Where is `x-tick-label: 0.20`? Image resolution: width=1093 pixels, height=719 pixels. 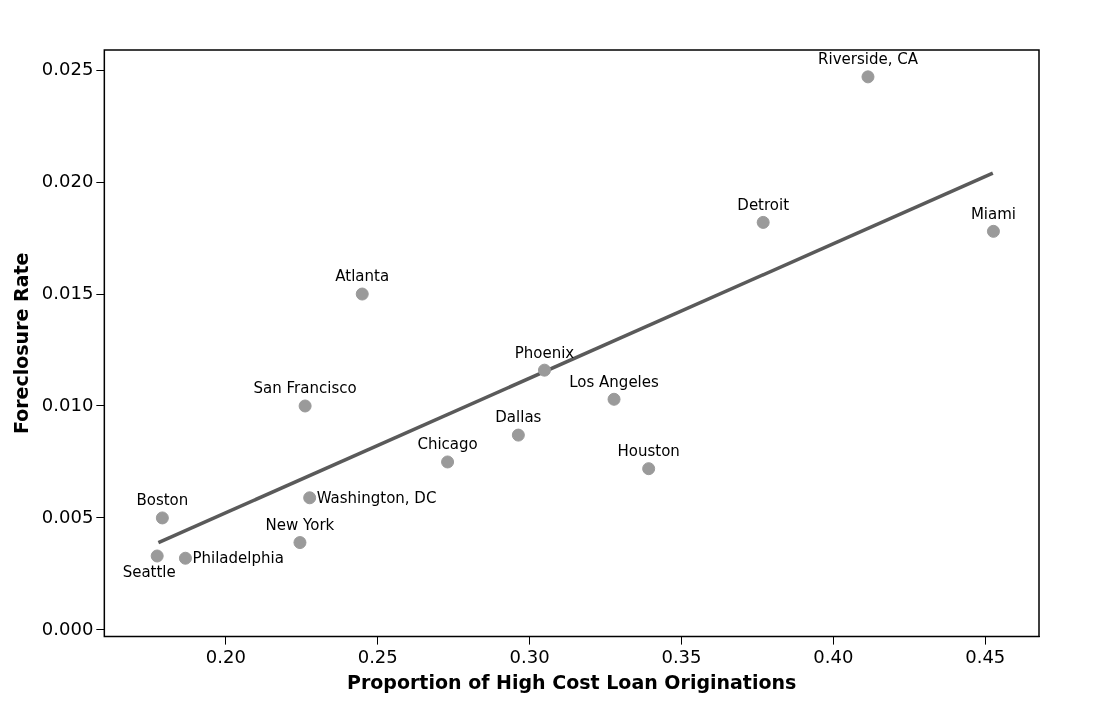 x-tick-label: 0.20 is located at coordinates (225, 657).